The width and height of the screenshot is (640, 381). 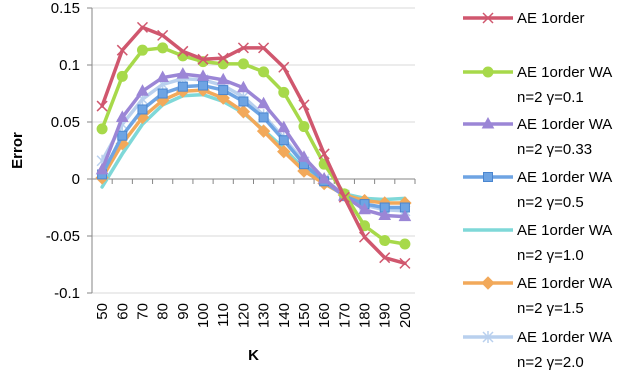 What do you see at coordinates (63, 236) in the screenshot?
I see `y-tick-label: -0.05` at bounding box center [63, 236].